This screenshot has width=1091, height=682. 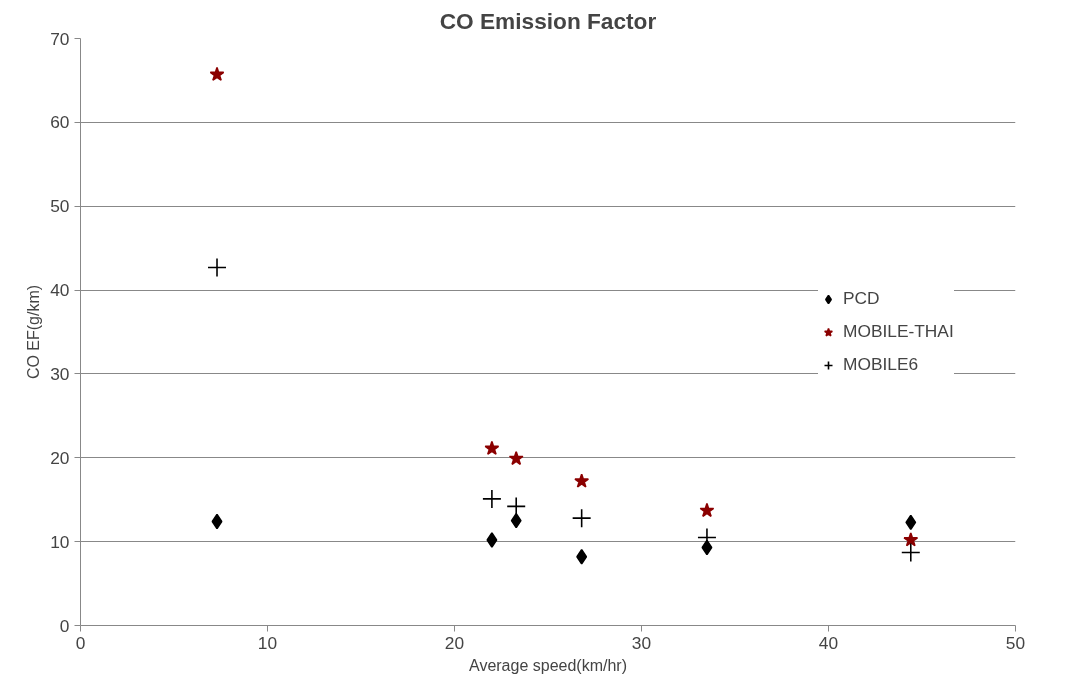 I want to click on x-tick-label: 30, so click(x=641, y=642).